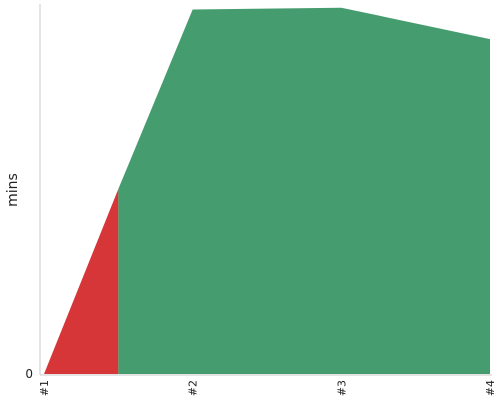 The height and width of the screenshot is (400, 500). I want to click on x-tick-label: #1, so click(44, 388).